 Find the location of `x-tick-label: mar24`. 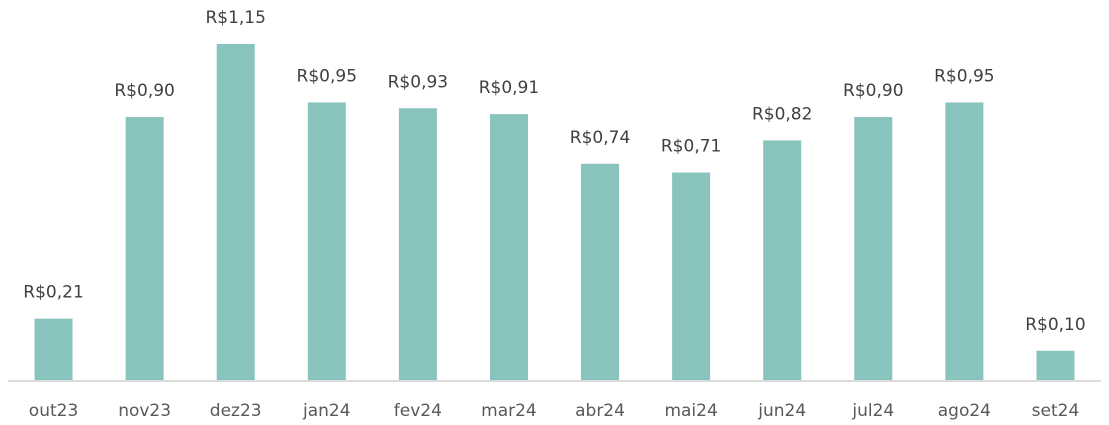

x-tick-label: mar24 is located at coordinates (509, 411).